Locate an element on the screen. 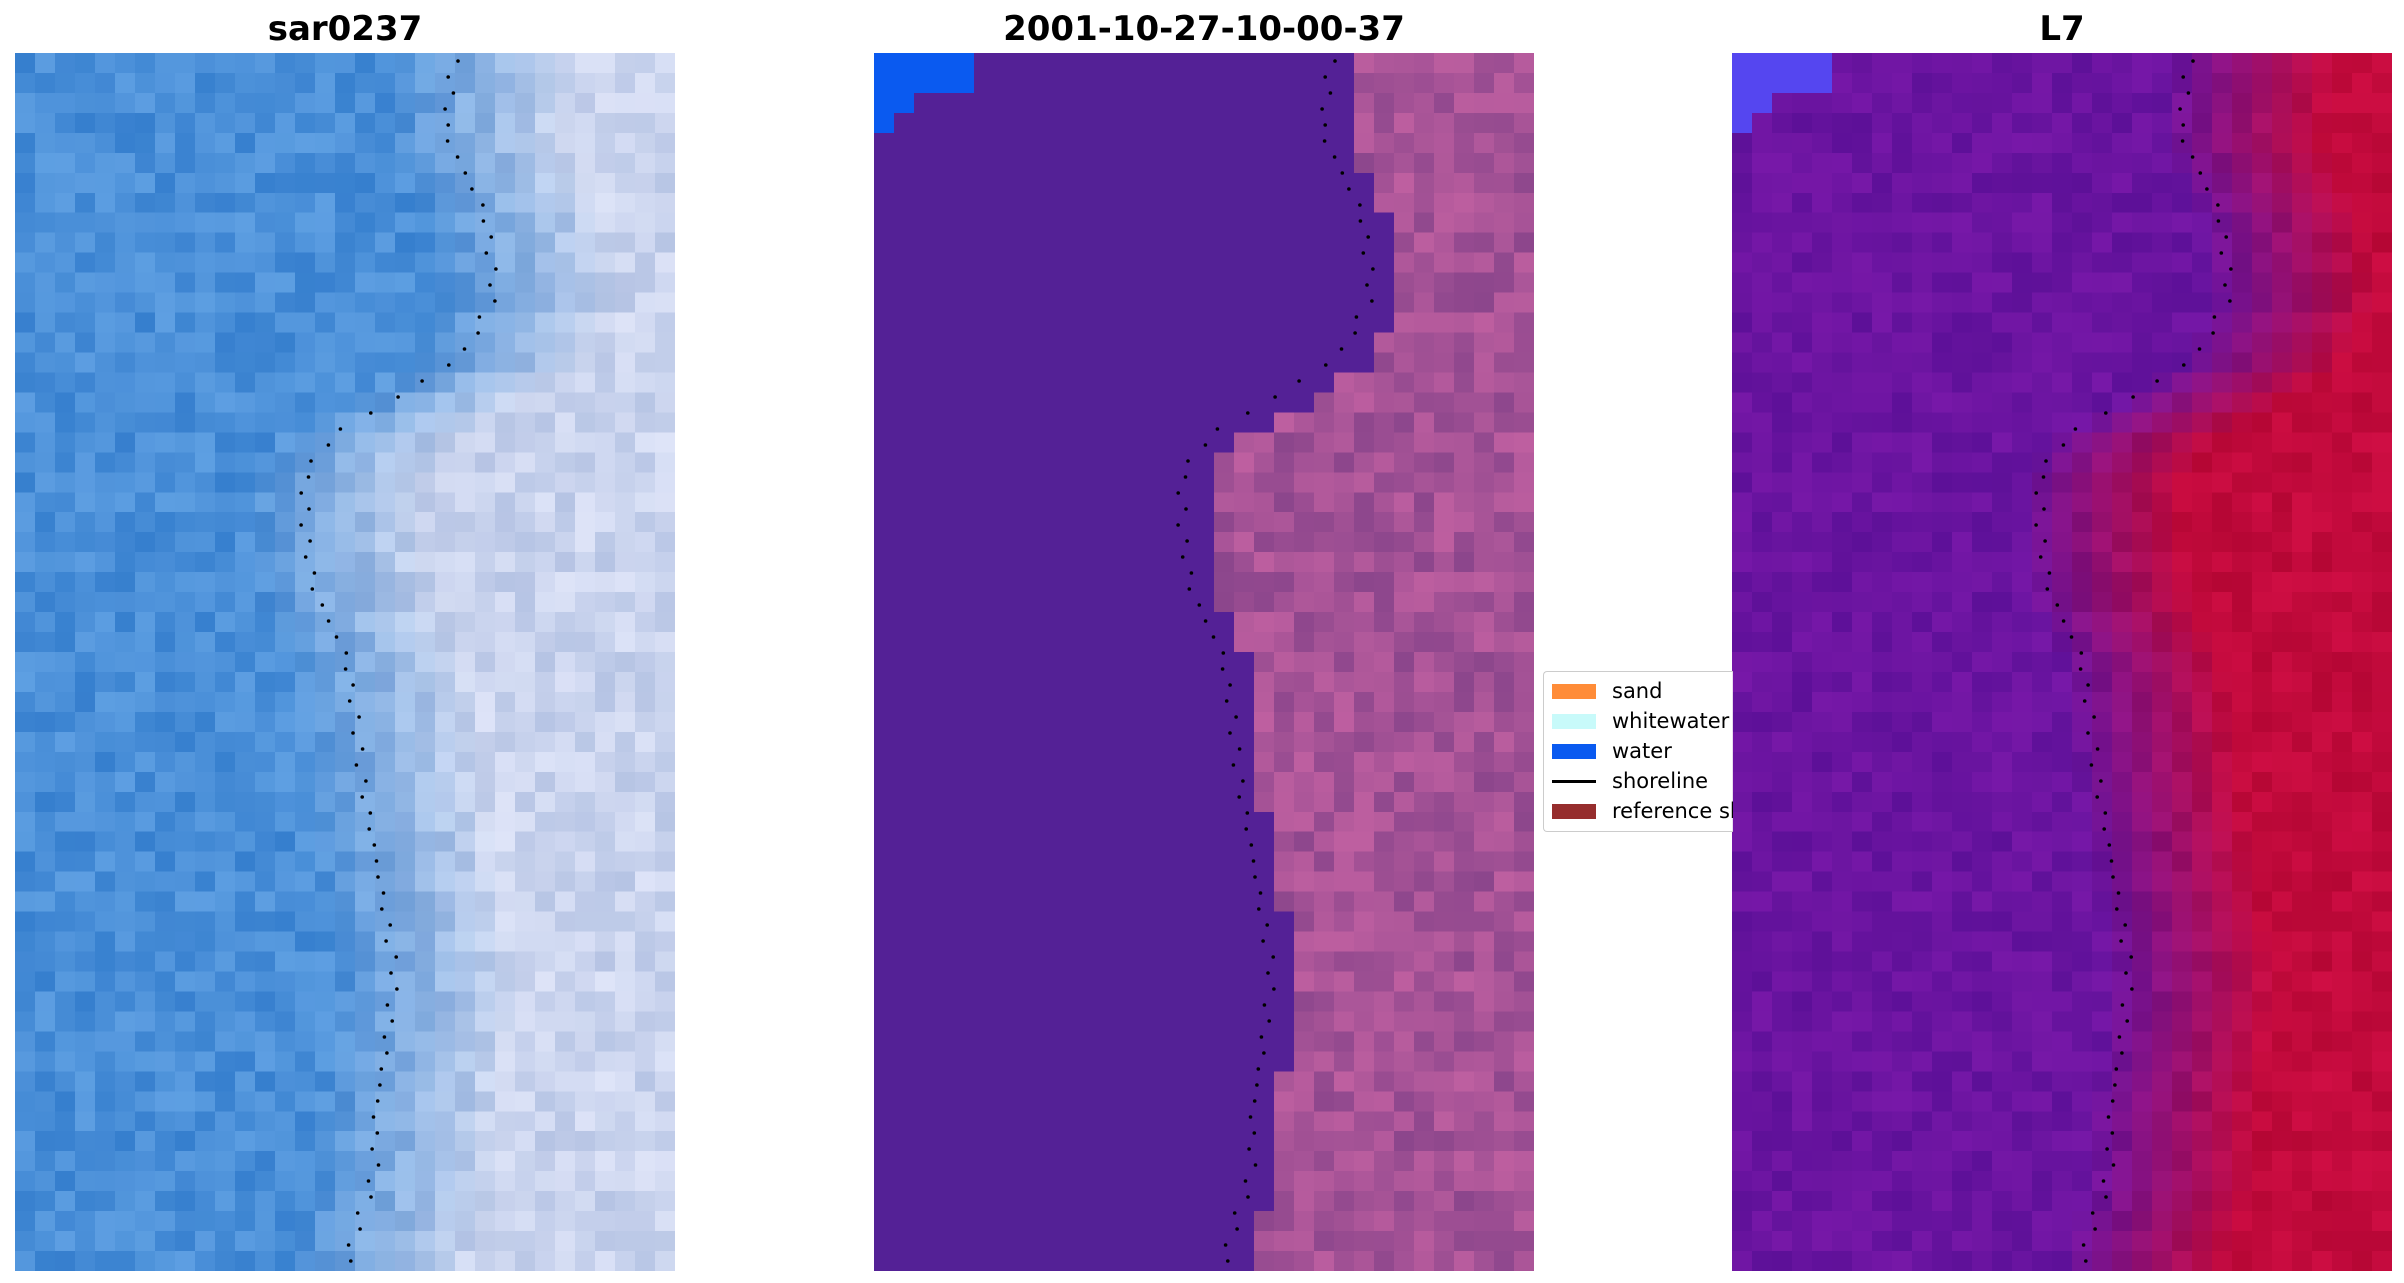 The image size is (2404, 1283). legend-label-reference-shoreline: reference shoreline is located at coordinates (1672, 811).